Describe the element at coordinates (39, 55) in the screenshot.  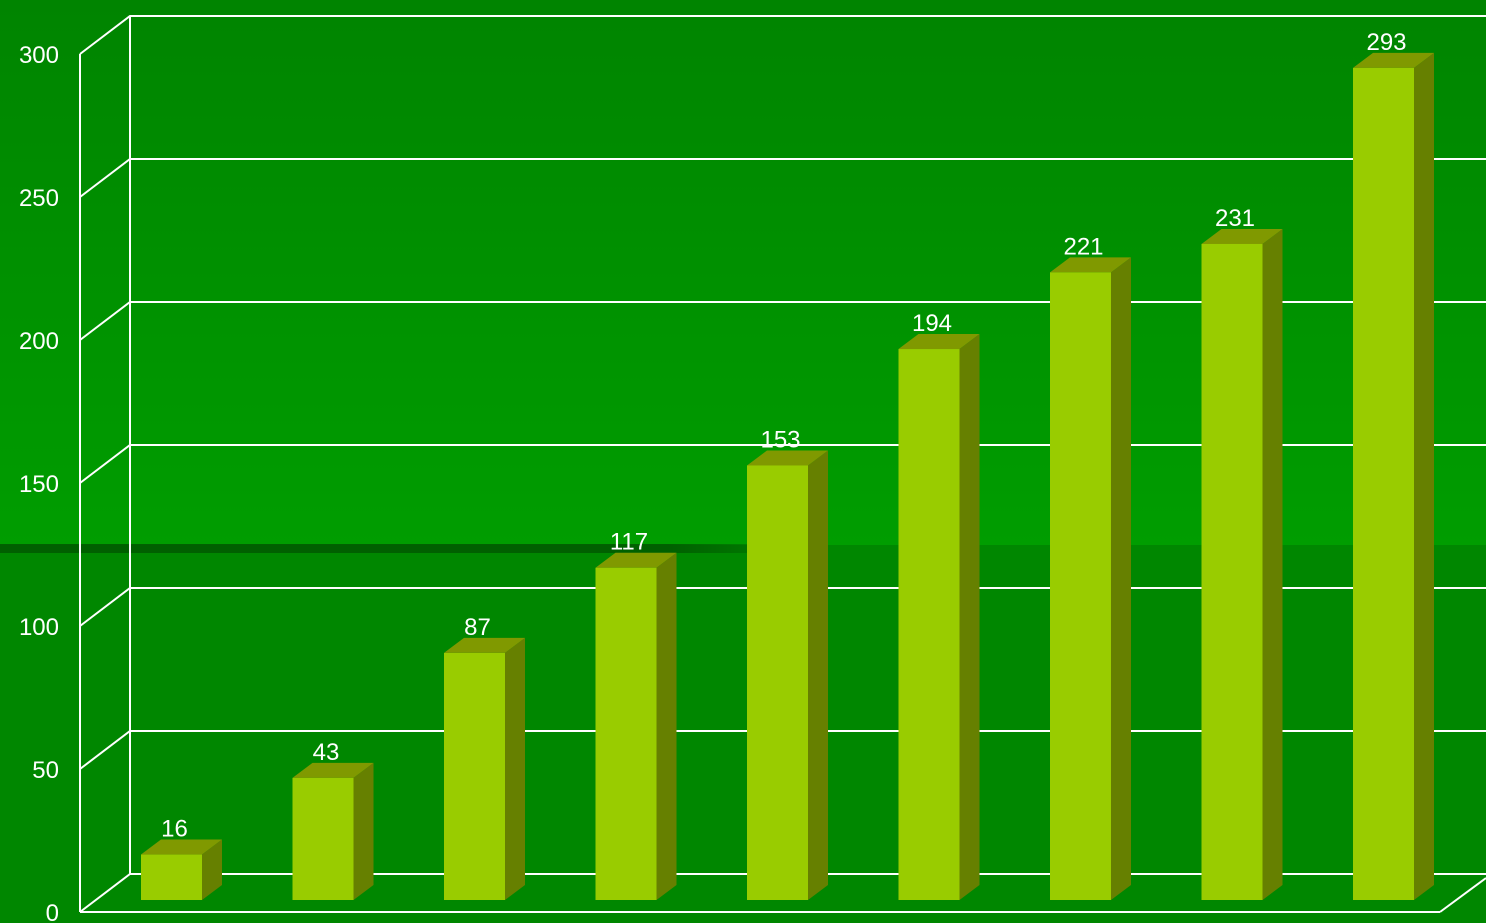
I see `y-tick-label: 300` at that location.